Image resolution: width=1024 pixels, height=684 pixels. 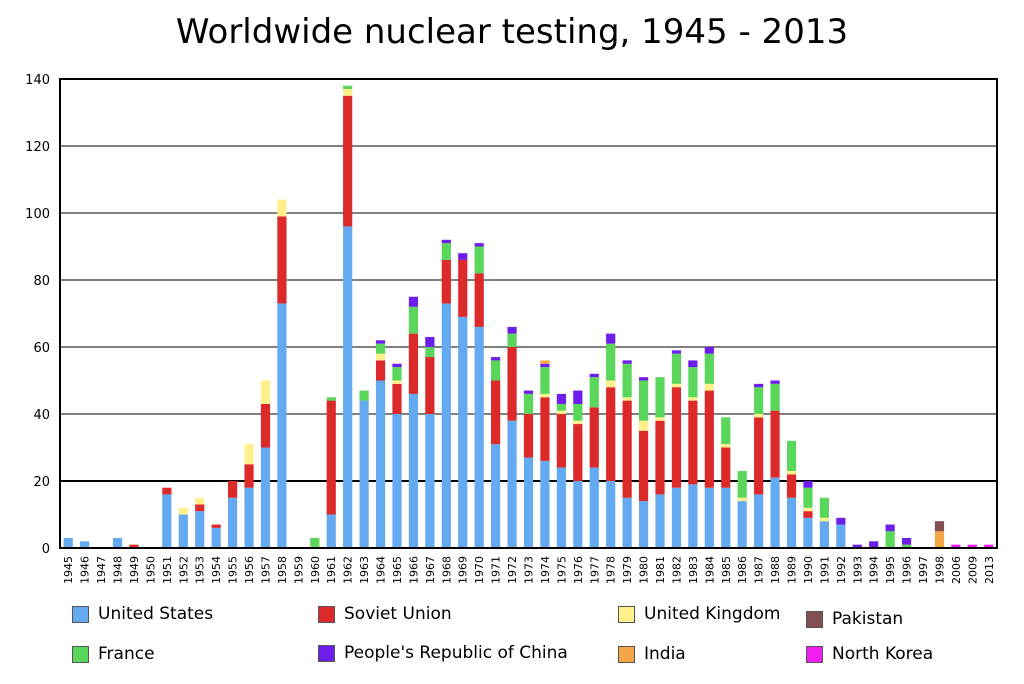 I want to click on bar-1977-france, so click(x=594, y=392).